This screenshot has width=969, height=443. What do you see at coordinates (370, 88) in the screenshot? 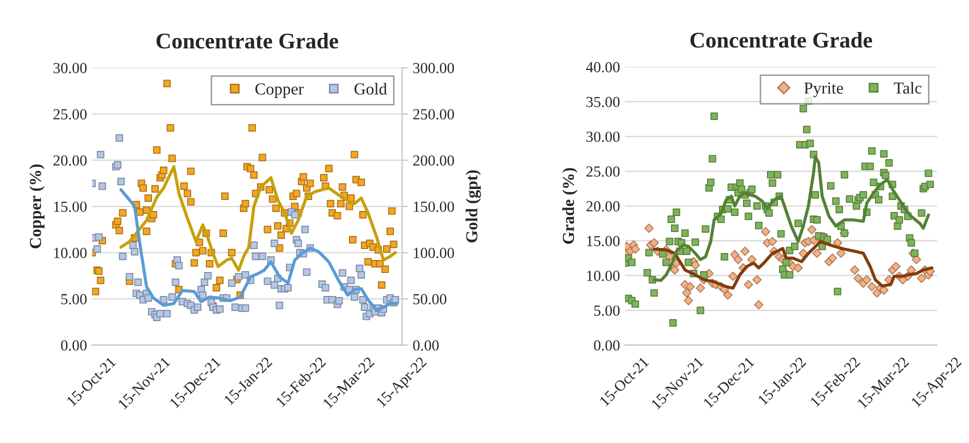
I see `legend-label: Gold` at bounding box center [370, 88].